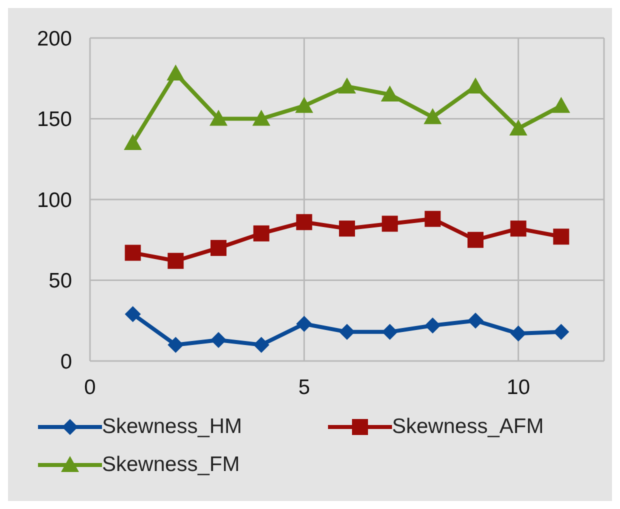 This screenshot has width=620, height=509. I want to click on y-tick-label: 150, so click(54, 120).